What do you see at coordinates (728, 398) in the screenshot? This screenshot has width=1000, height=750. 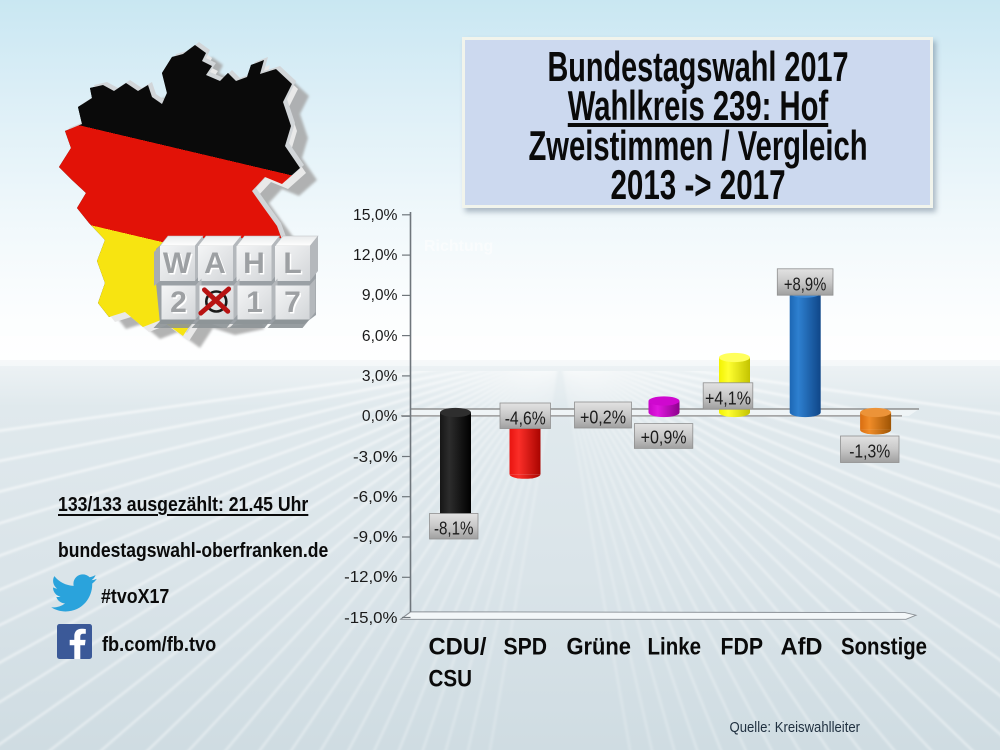 I see `svg-text: +4,1%` at bounding box center [728, 398].